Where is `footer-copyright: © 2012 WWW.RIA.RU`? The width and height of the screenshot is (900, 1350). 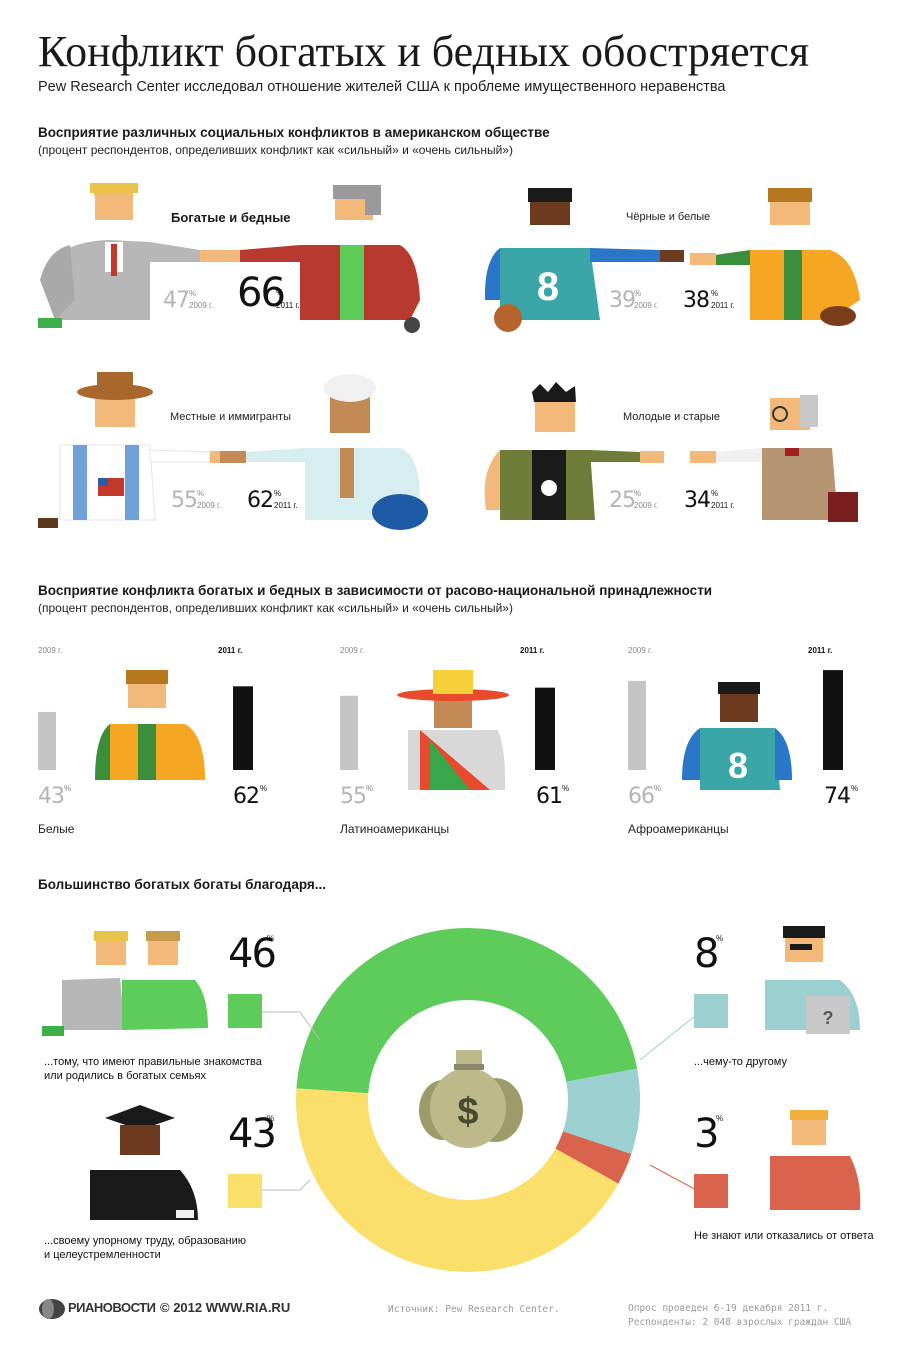
footer-copyright: © 2012 WWW.RIA.RU is located at coordinates (225, 1307).